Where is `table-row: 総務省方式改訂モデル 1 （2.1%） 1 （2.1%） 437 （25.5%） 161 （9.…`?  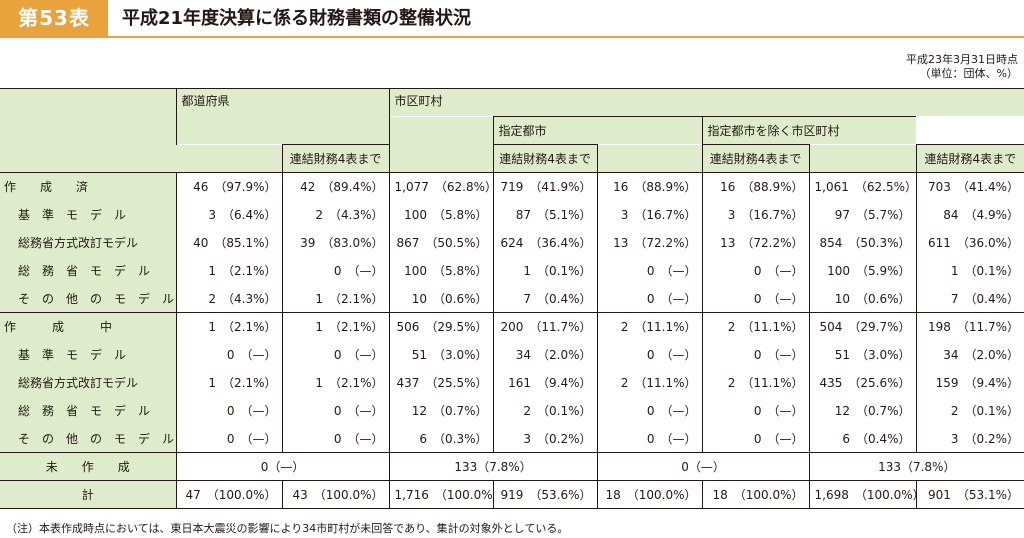 table-row: 総務省方式改訂モデル 1 （2.1%） 1 （2.1%） 437 （25.5%） 161 （9.… is located at coordinates (512, 382).